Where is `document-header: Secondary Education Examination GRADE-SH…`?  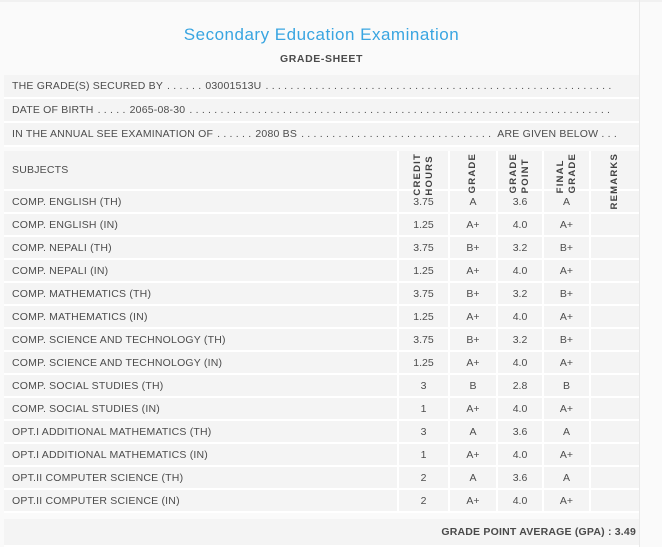 document-header: Secondary Education Examination GRADE-SH… is located at coordinates (321, 32).